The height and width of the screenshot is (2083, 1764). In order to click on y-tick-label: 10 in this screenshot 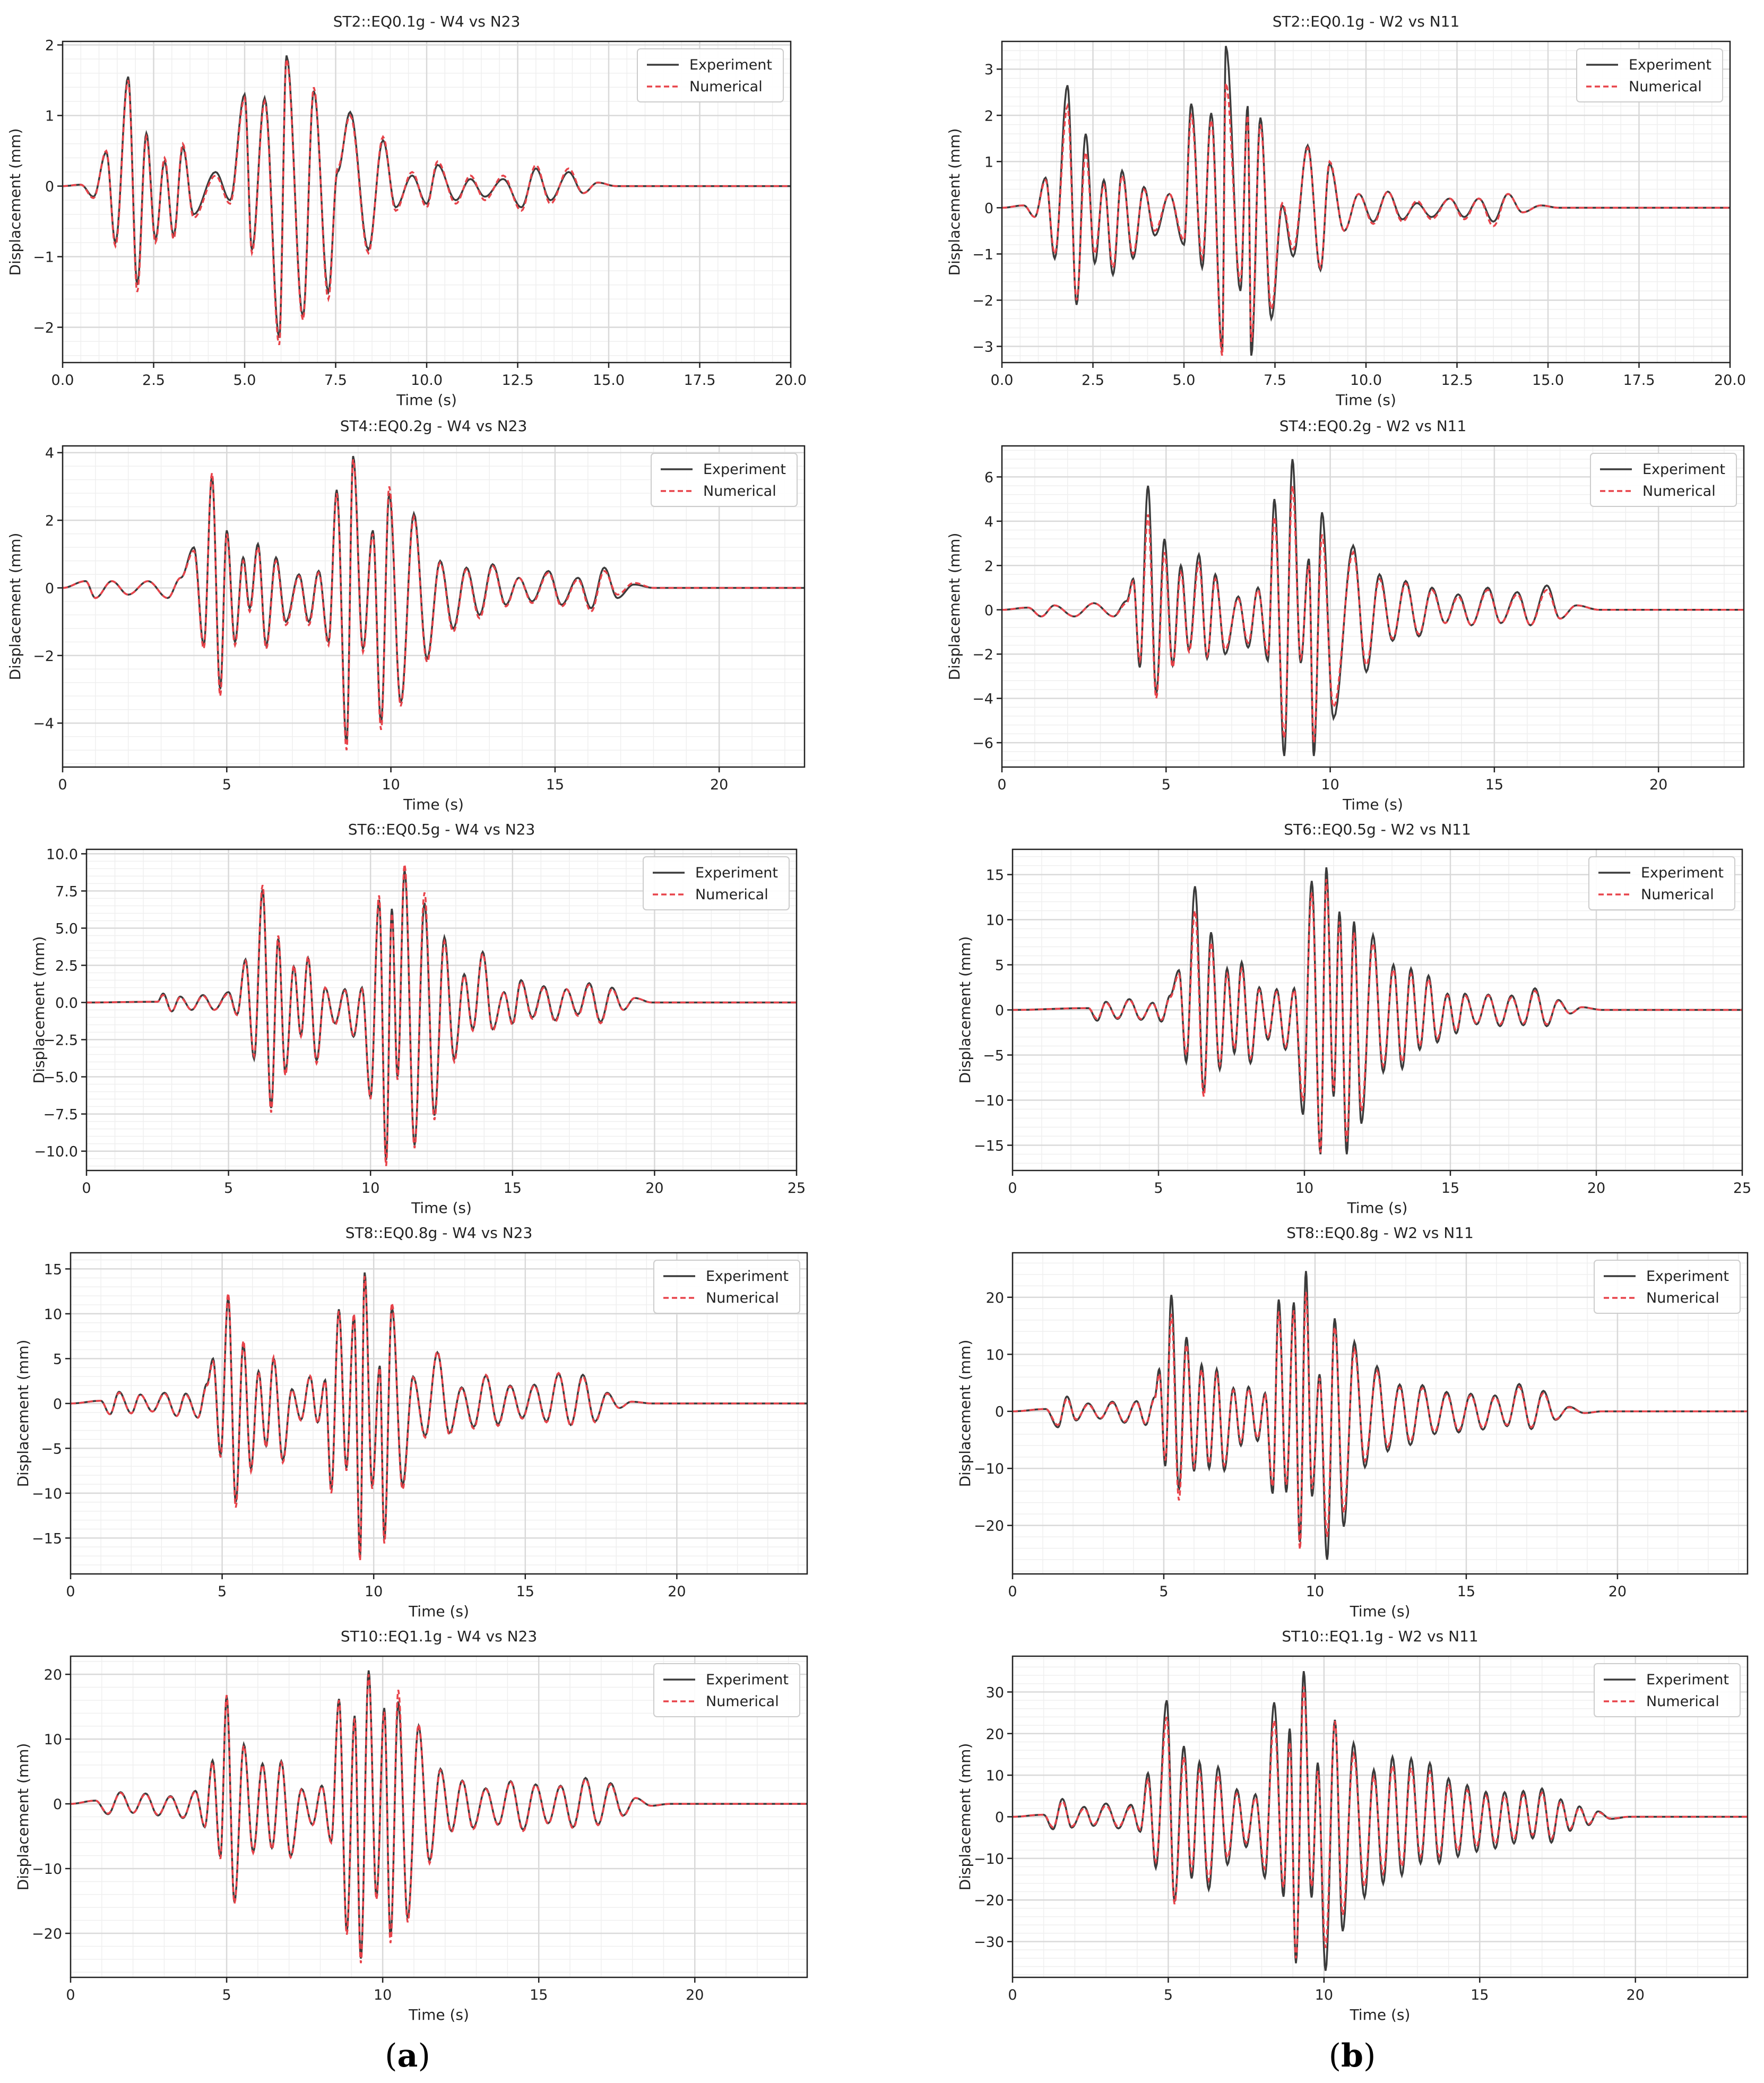, I will do `click(995, 1776)`.